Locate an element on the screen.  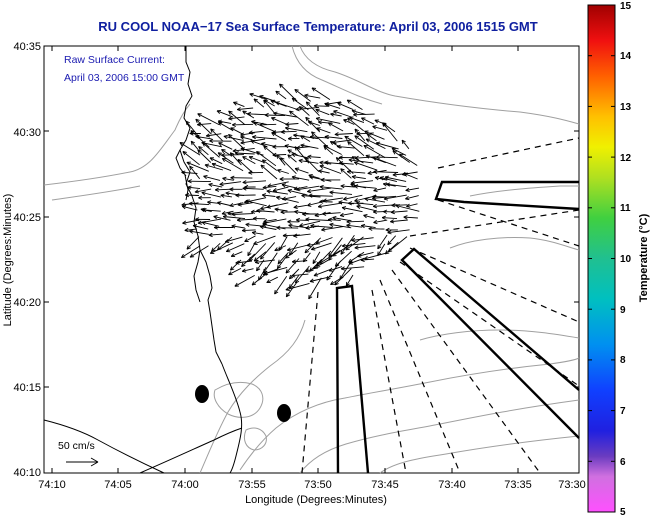
y-tick-label: 40:10 is located at coordinates (27, 473).